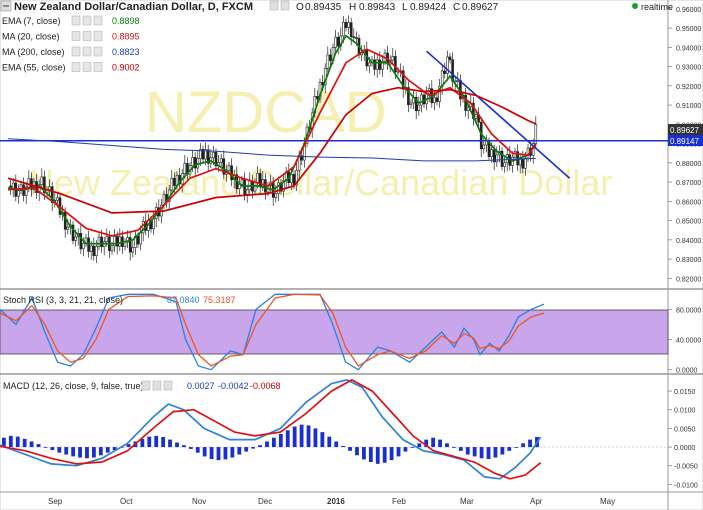 Image resolution: width=703 pixels, height=510 pixels. I want to click on legend-value: 0.8895, so click(126, 37).